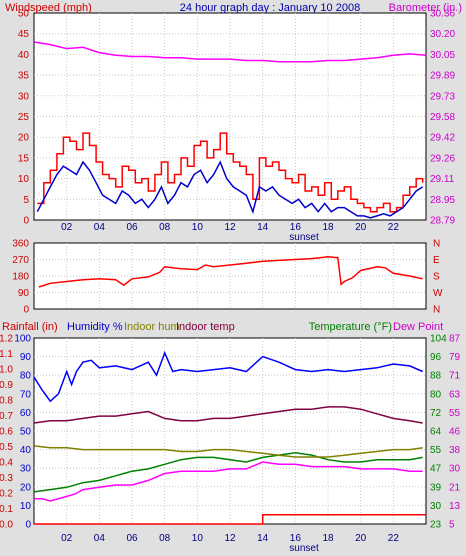 Image resolution: width=466 pixels, height=556 pixels. I want to click on temperature-tick-label: 88, so click(436, 376).